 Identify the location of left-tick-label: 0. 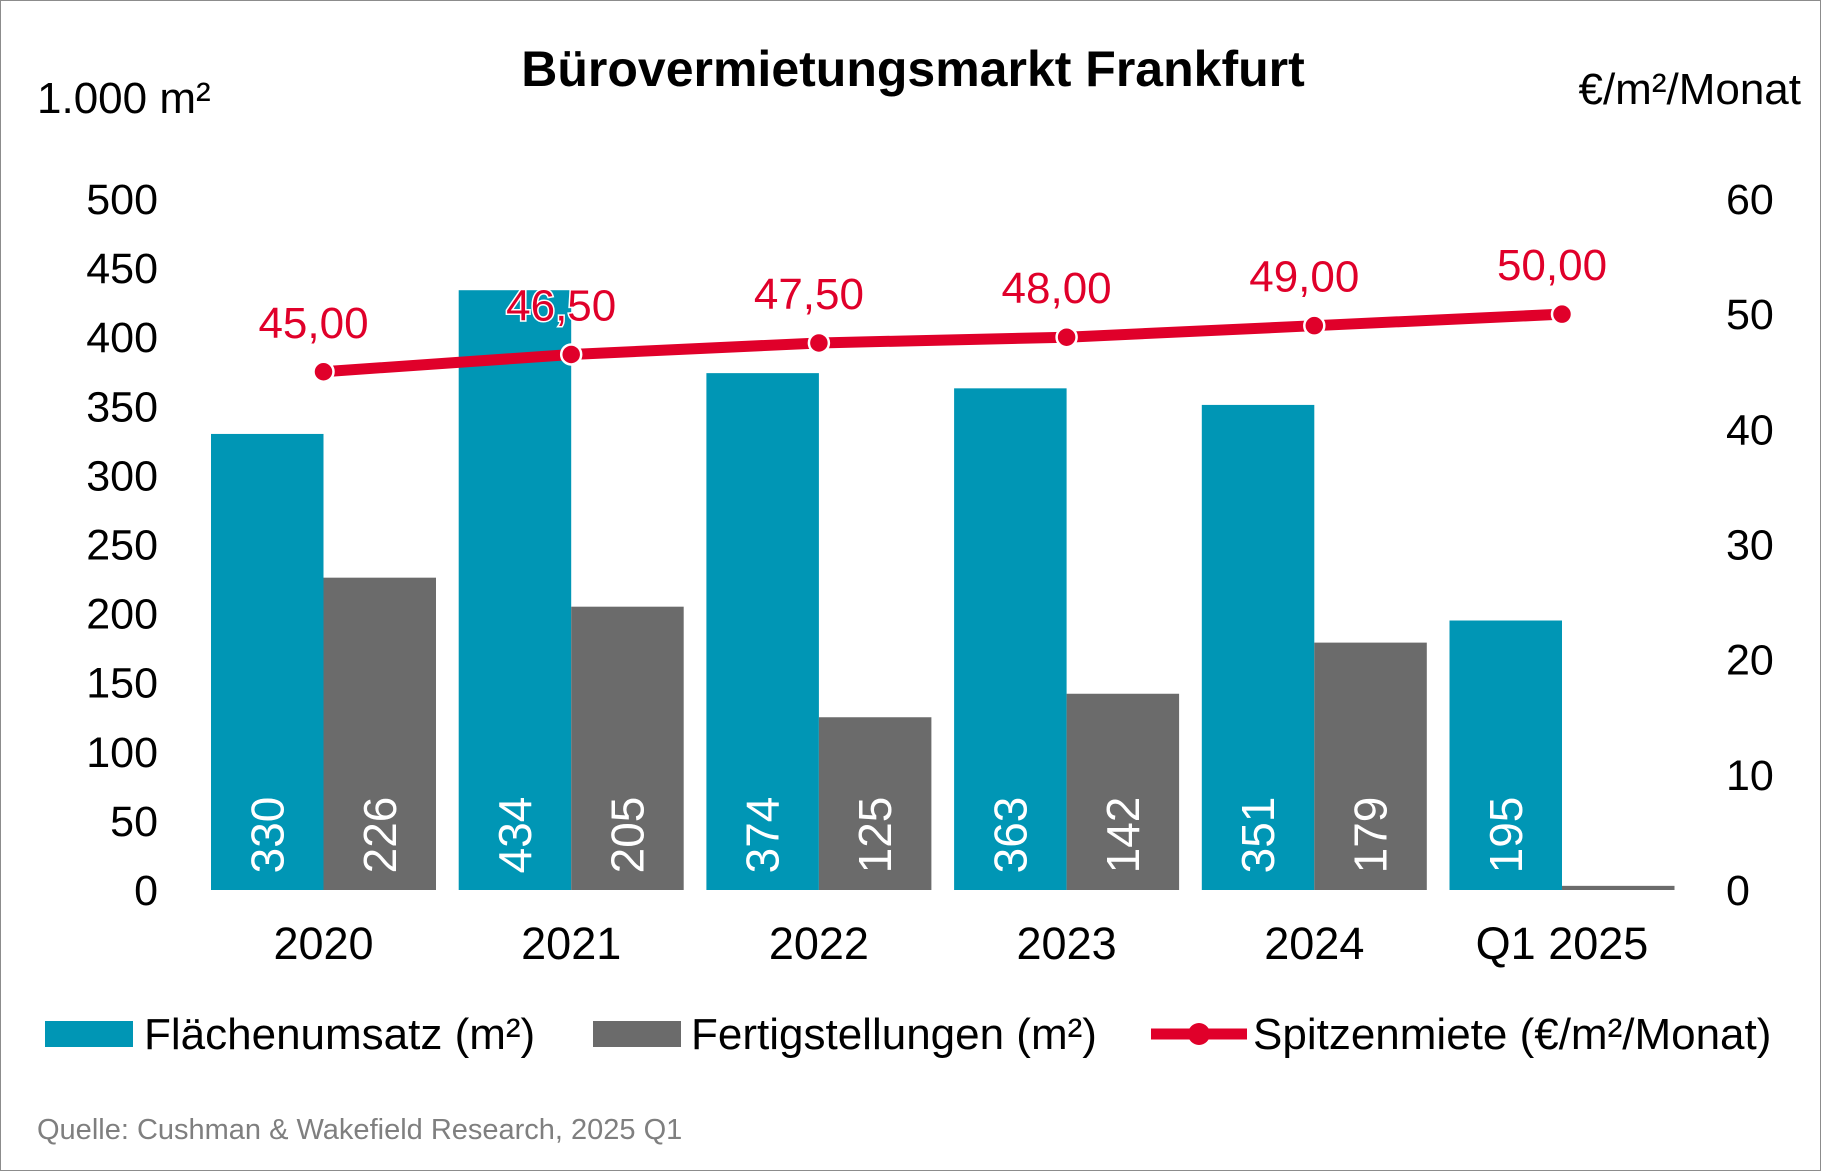
(146, 891).